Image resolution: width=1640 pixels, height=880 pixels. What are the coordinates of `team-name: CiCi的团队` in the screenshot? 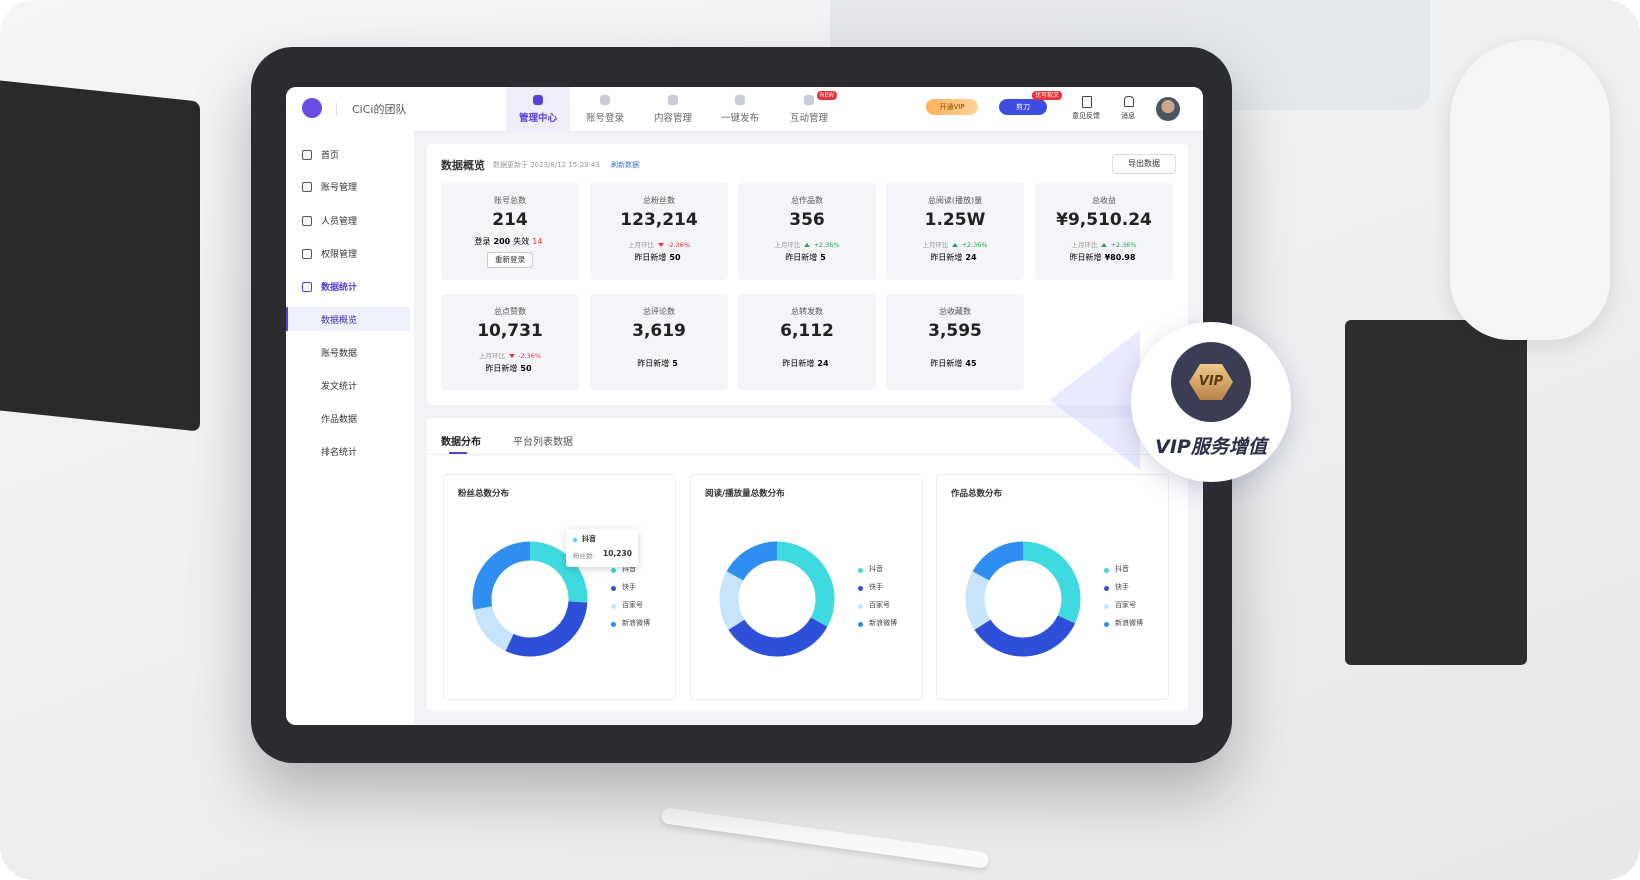 It's located at (379, 109).